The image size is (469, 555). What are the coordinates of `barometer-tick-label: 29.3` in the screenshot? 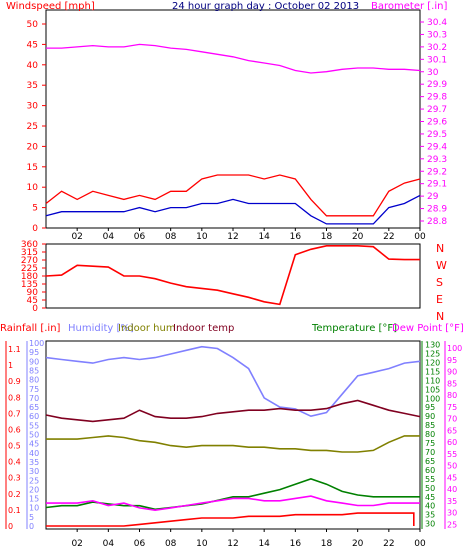 It's located at (437, 160).